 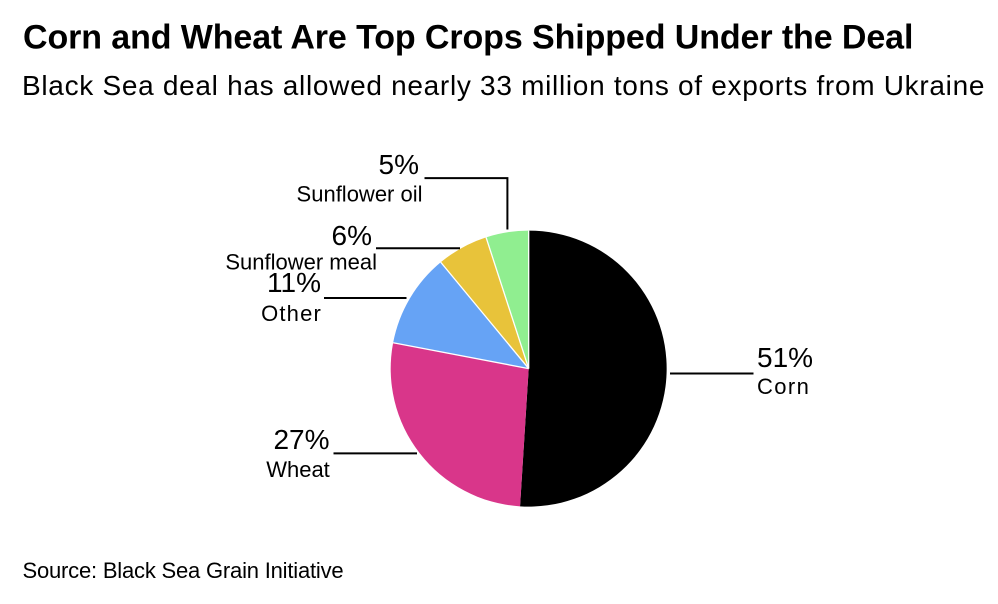 What do you see at coordinates (294, 282) in the screenshot?
I see `svg-text: 11%` at bounding box center [294, 282].